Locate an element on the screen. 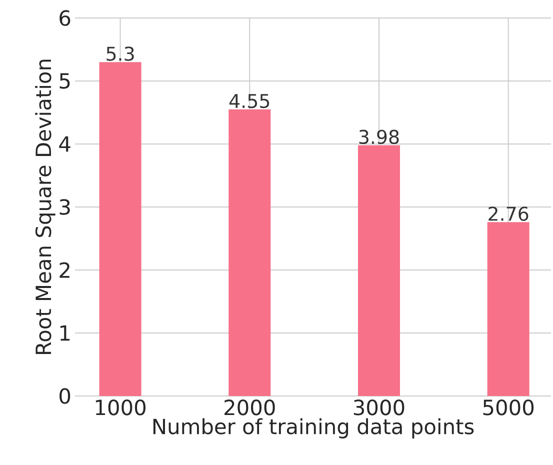  data-label: 5.3 is located at coordinates (120, 53).